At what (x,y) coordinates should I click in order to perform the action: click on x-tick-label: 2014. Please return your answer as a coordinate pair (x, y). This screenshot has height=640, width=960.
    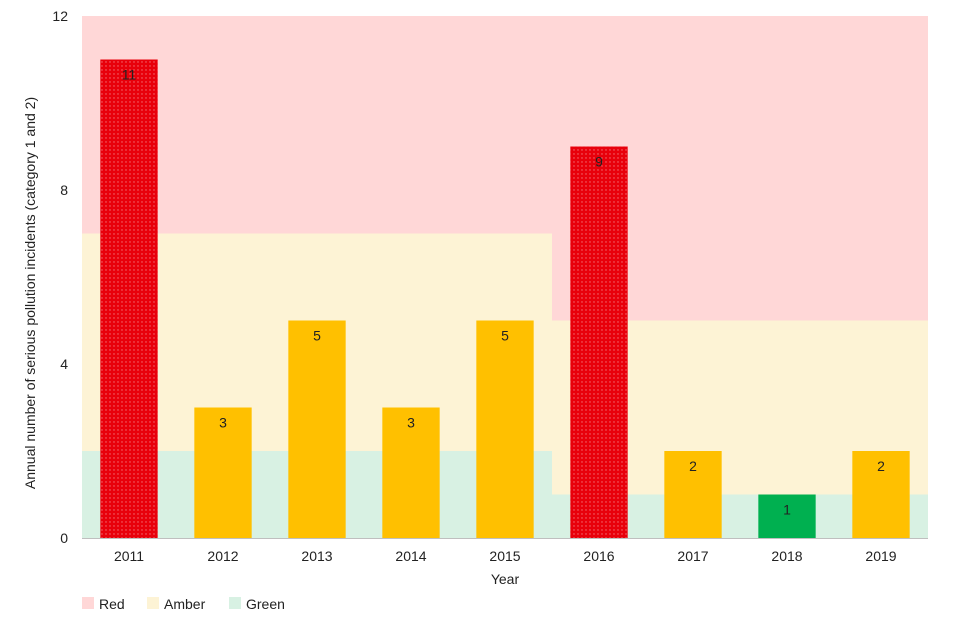
    Looking at the image, I should click on (410, 556).